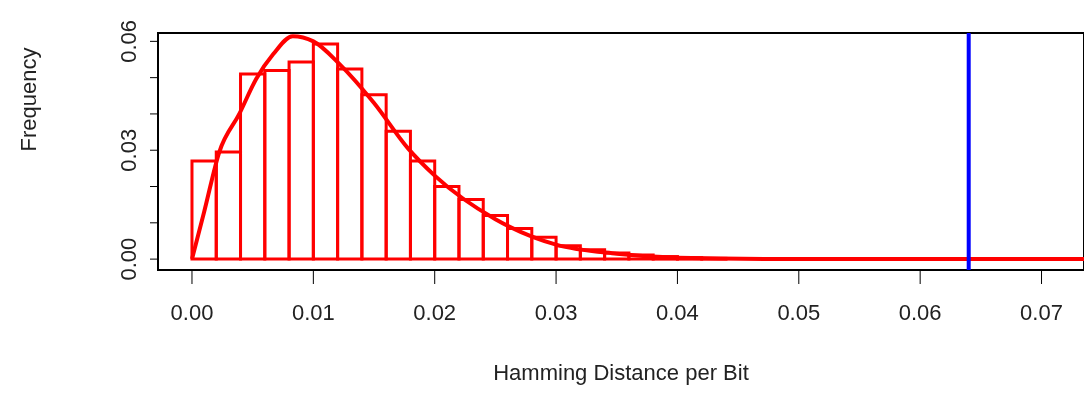 The height and width of the screenshot is (408, 1092). Describe the element at coordinates (556, 312) in the screenshot. I see `x-tick-label: 0.03` at that location.